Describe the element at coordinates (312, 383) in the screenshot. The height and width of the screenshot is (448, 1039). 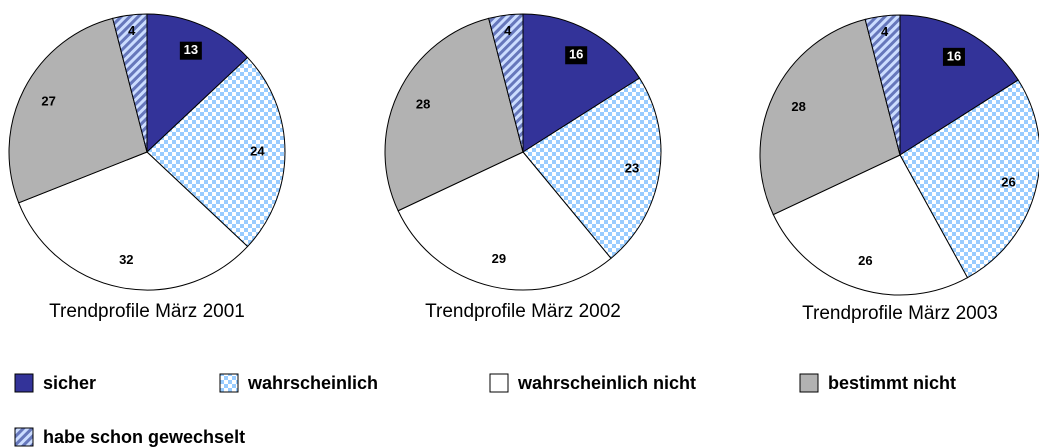
I see `legend-label: wahrscheinlich` at that location.